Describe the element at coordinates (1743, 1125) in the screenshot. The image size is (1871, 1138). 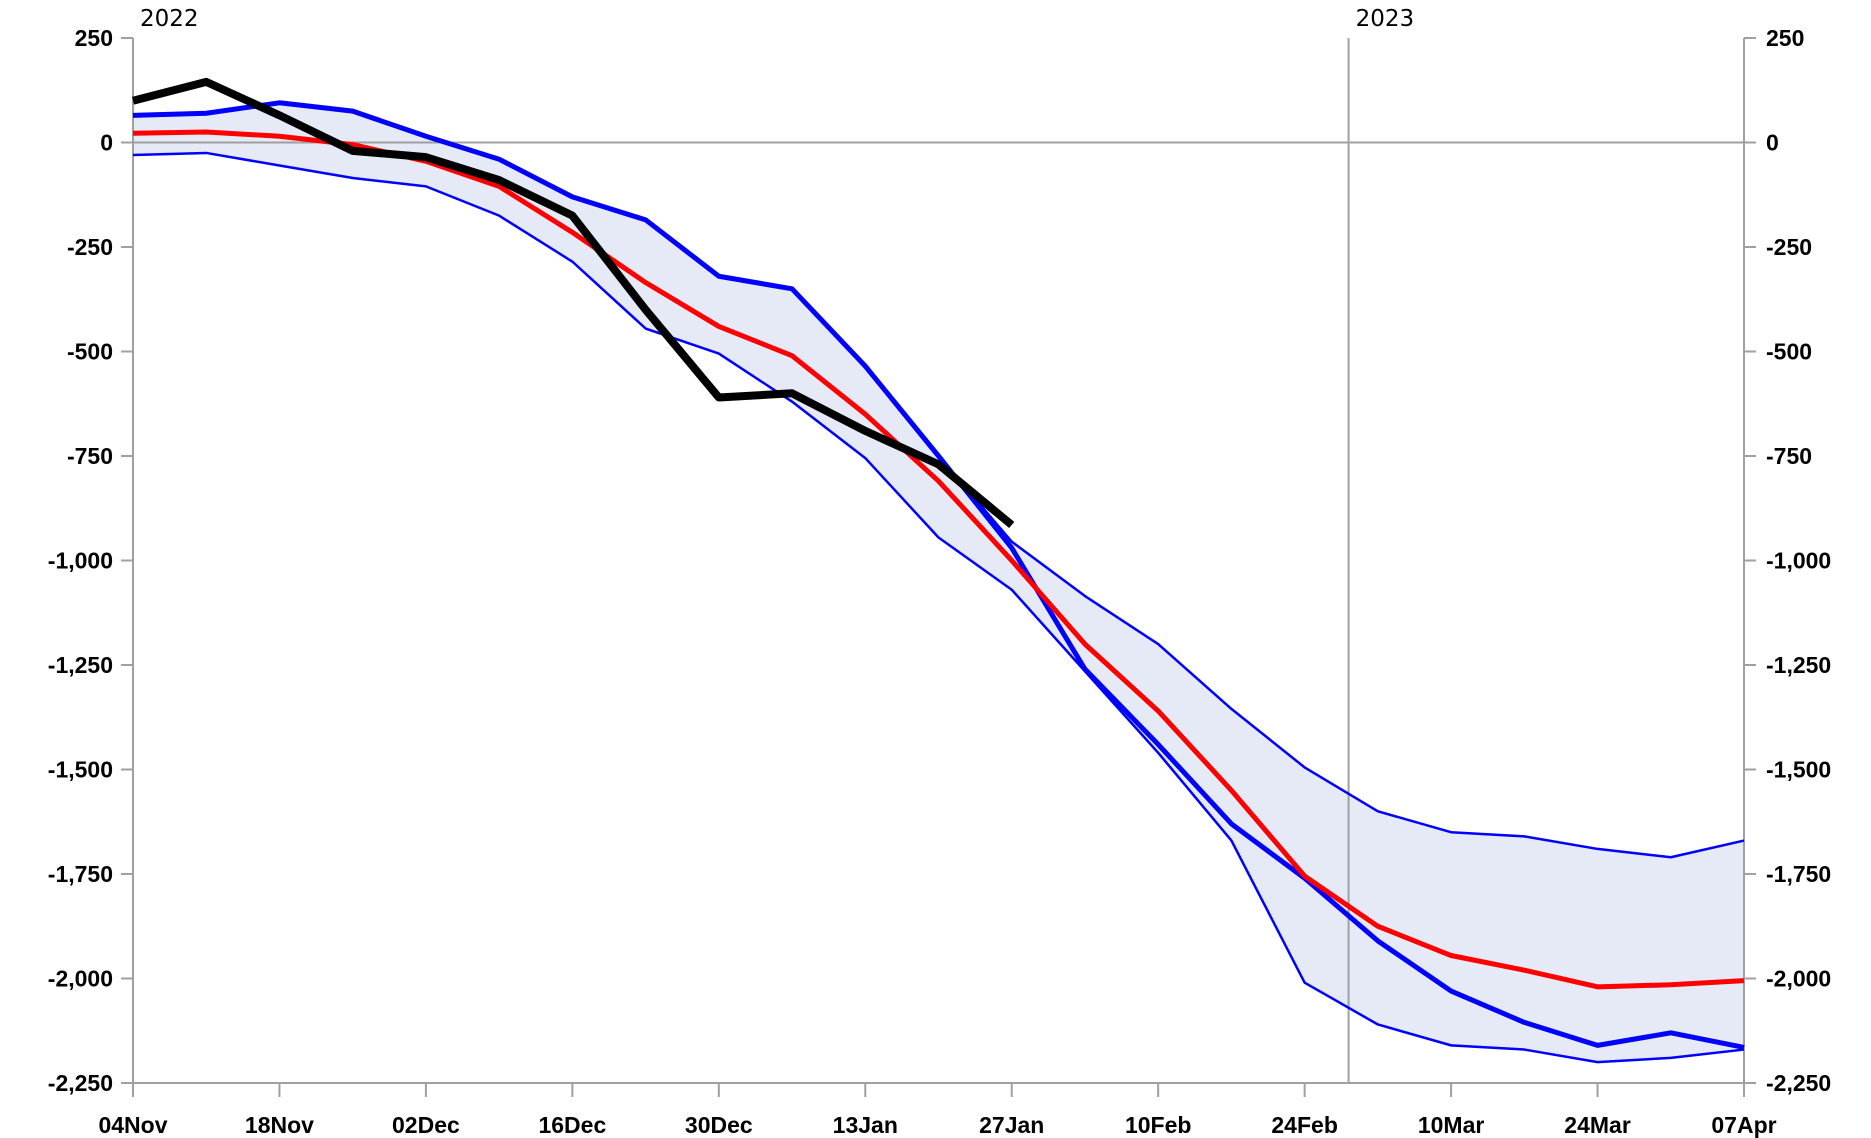
I see `x-tick-label: 07Apr` at that location.